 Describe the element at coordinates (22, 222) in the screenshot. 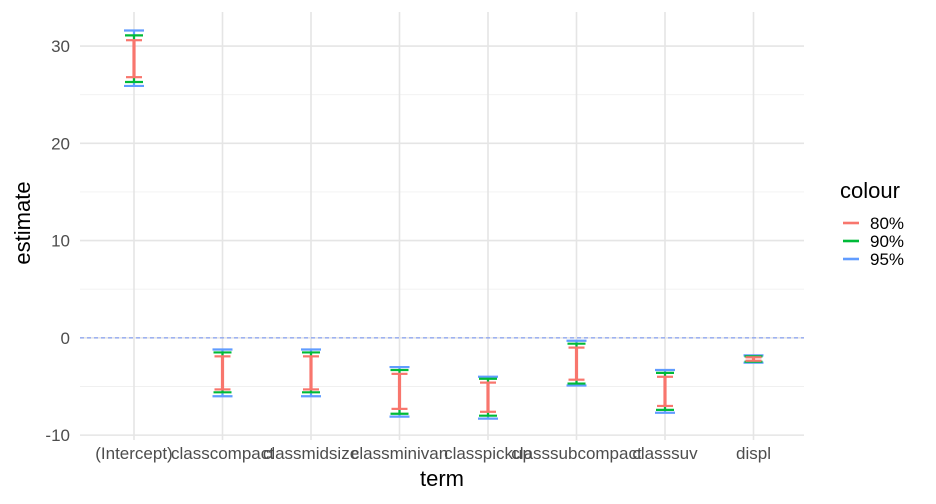

I see `y-axis-title: estimate` at that location.